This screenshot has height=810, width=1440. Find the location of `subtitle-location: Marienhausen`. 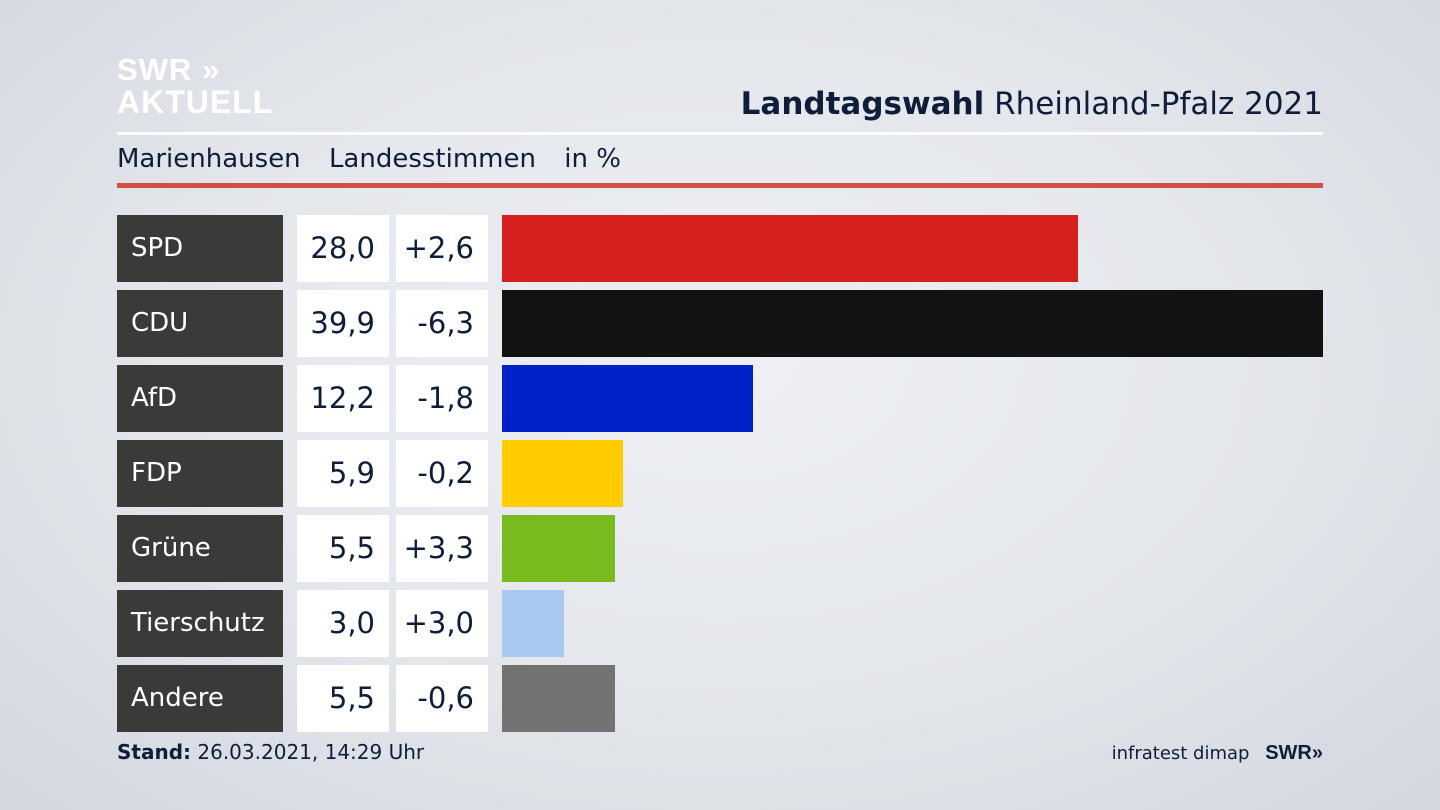

subtitle-location: Marienhausen is located at coordinates (209, 159).